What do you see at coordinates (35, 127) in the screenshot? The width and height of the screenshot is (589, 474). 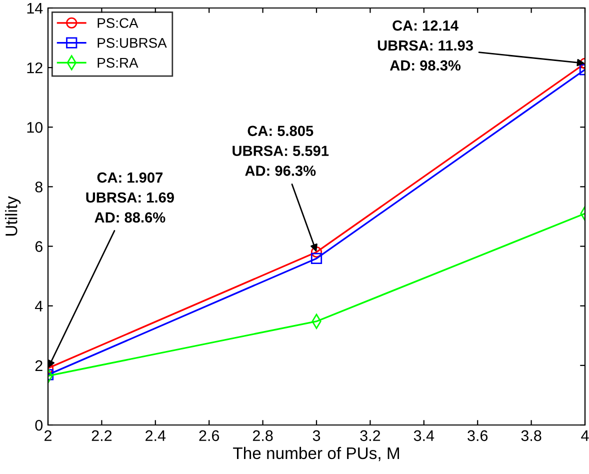 I see `y-tick-label: 10` at bounding box center [35, 127].